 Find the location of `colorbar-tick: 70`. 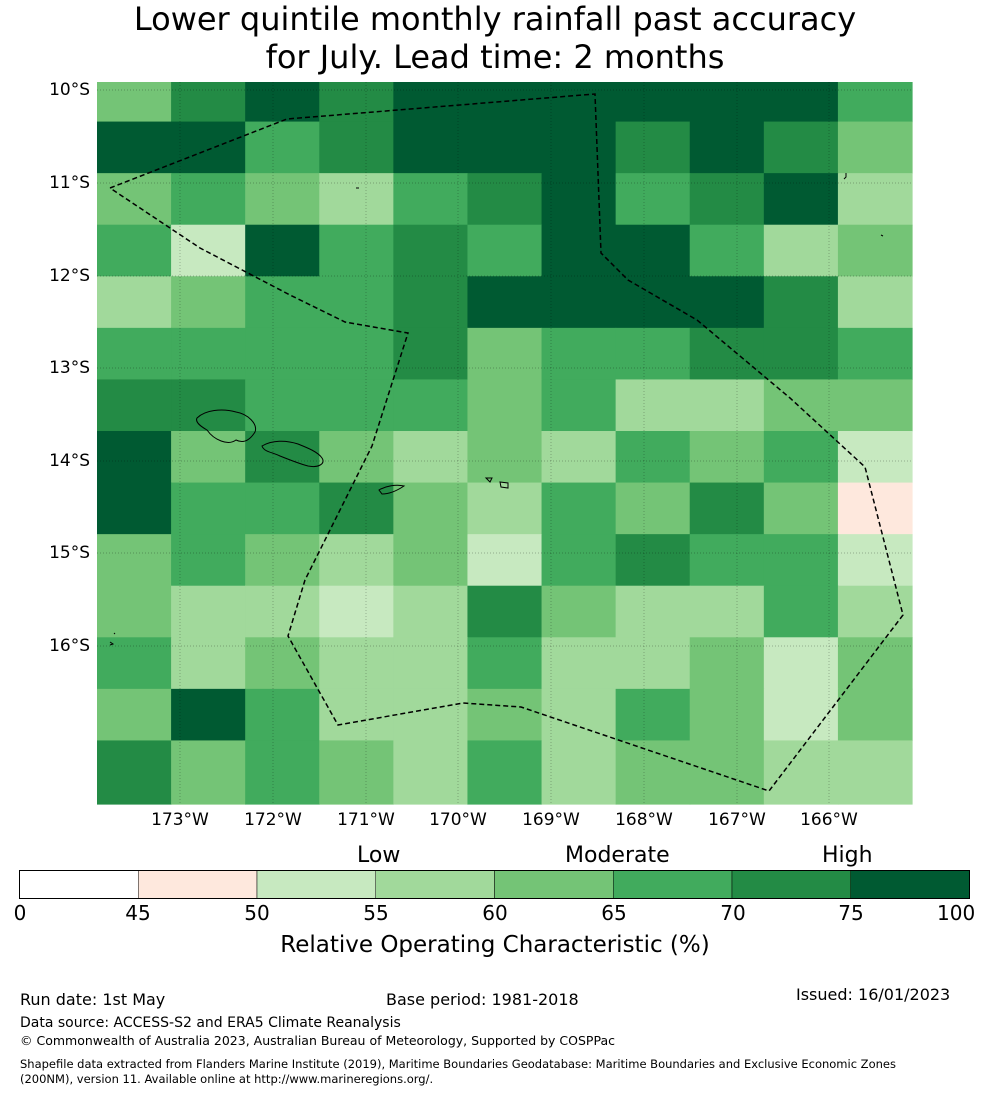

colorbar-tick: 70 is located at coordinates (733, 913).